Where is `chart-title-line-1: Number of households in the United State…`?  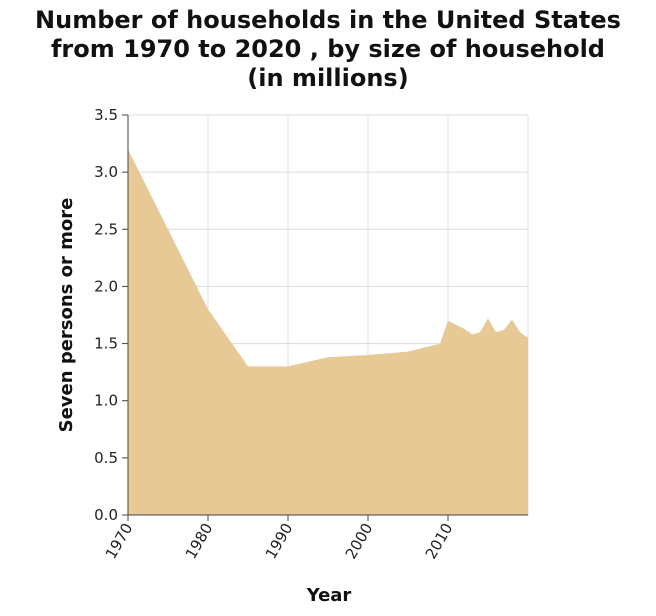 chart-title-line-1: Number of households in the United State… is located at coordinates (328, 20).